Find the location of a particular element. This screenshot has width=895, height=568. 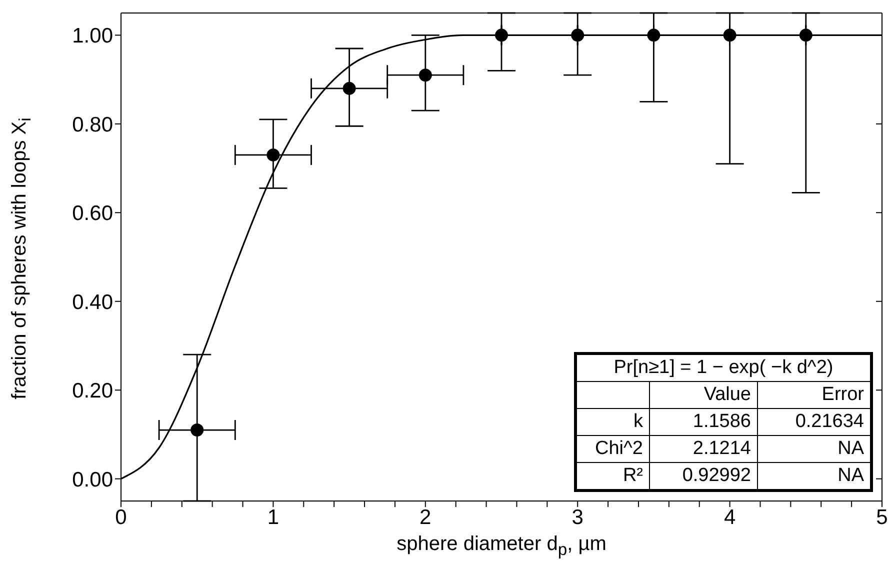

y-tick-label: 1.00 is located at coordinates (92, 36).